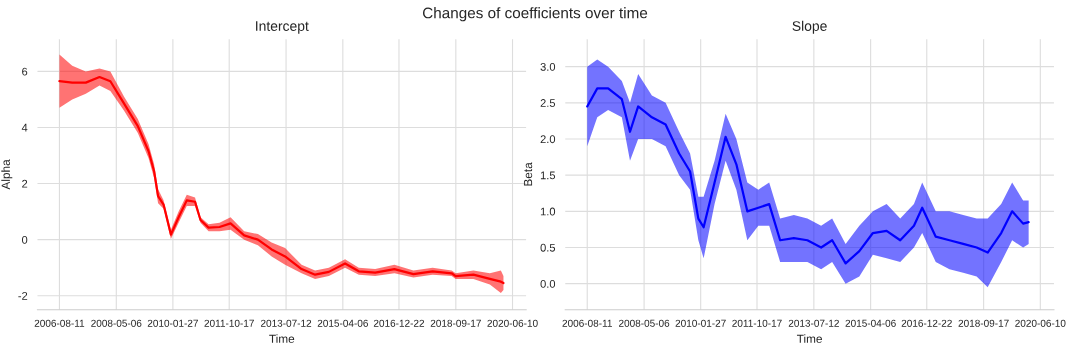  I want to click on y-axis-title: Beta, so click(528, 174).